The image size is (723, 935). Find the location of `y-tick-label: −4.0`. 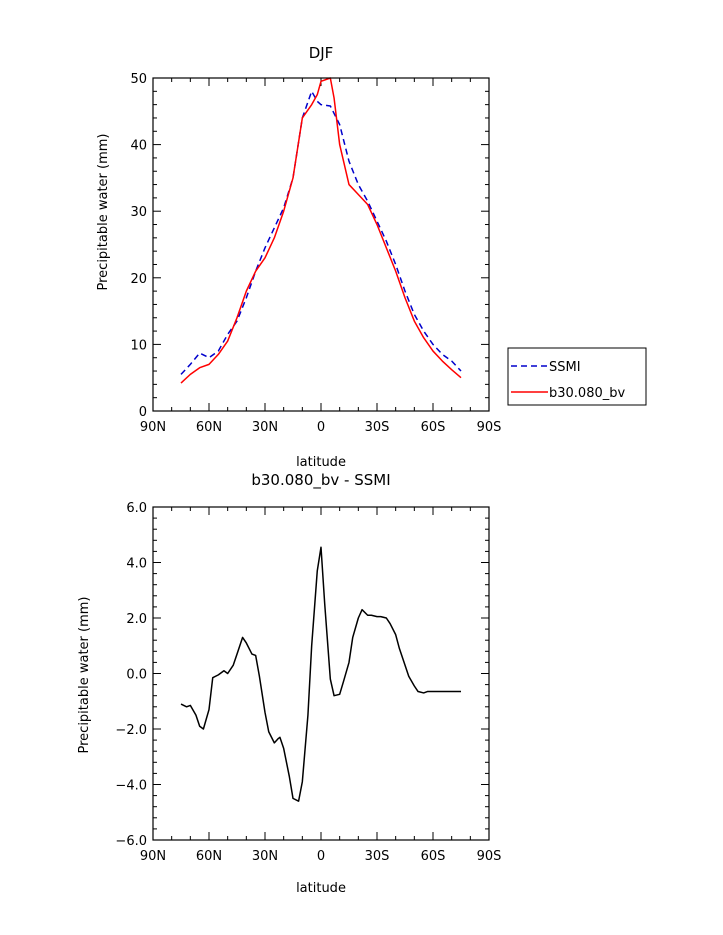

y-tick-label: −4.0 is located at coordinates (131, 786).